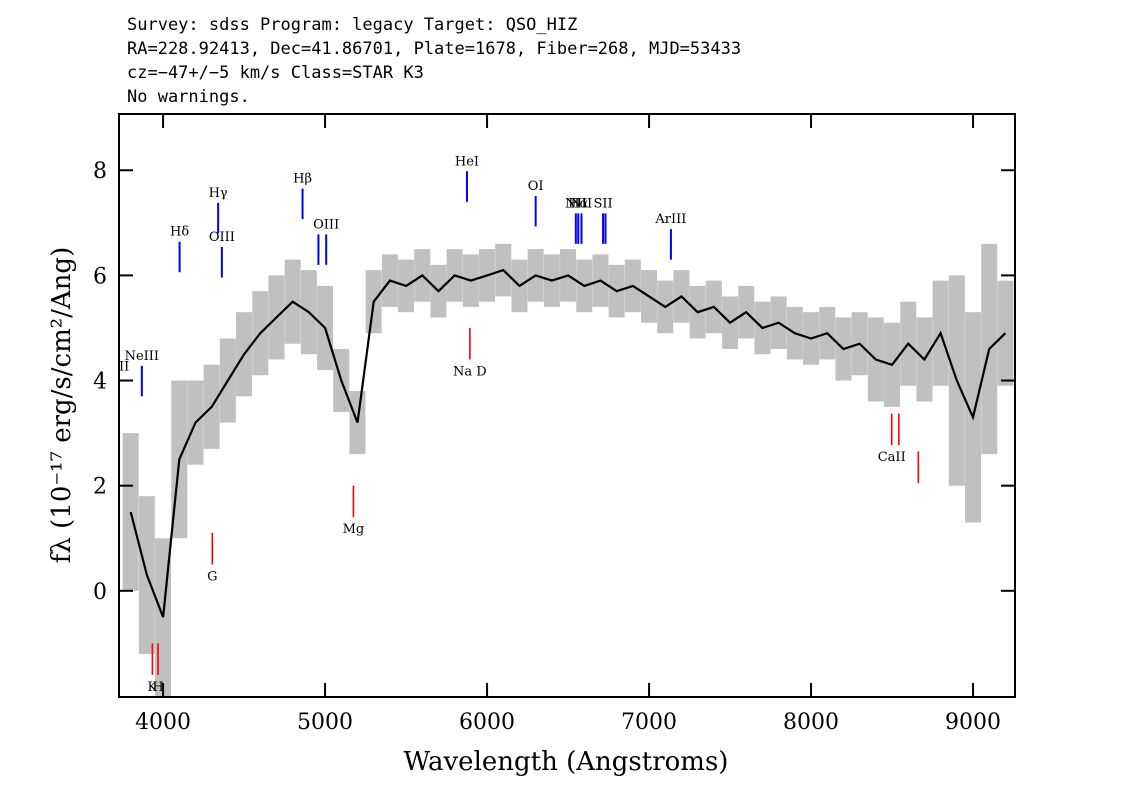 The width and height of the screenshot is (1134, 810). I want to click on emission-label: Hγ, so click(218, 193).